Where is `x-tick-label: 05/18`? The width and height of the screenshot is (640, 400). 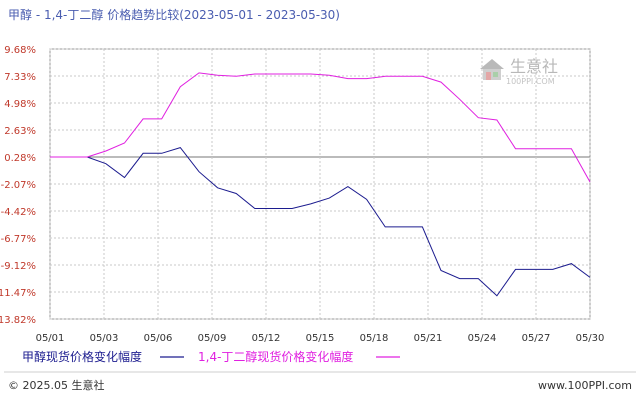
x-tick-label: 05/18 is located at coordinates (374, 338).